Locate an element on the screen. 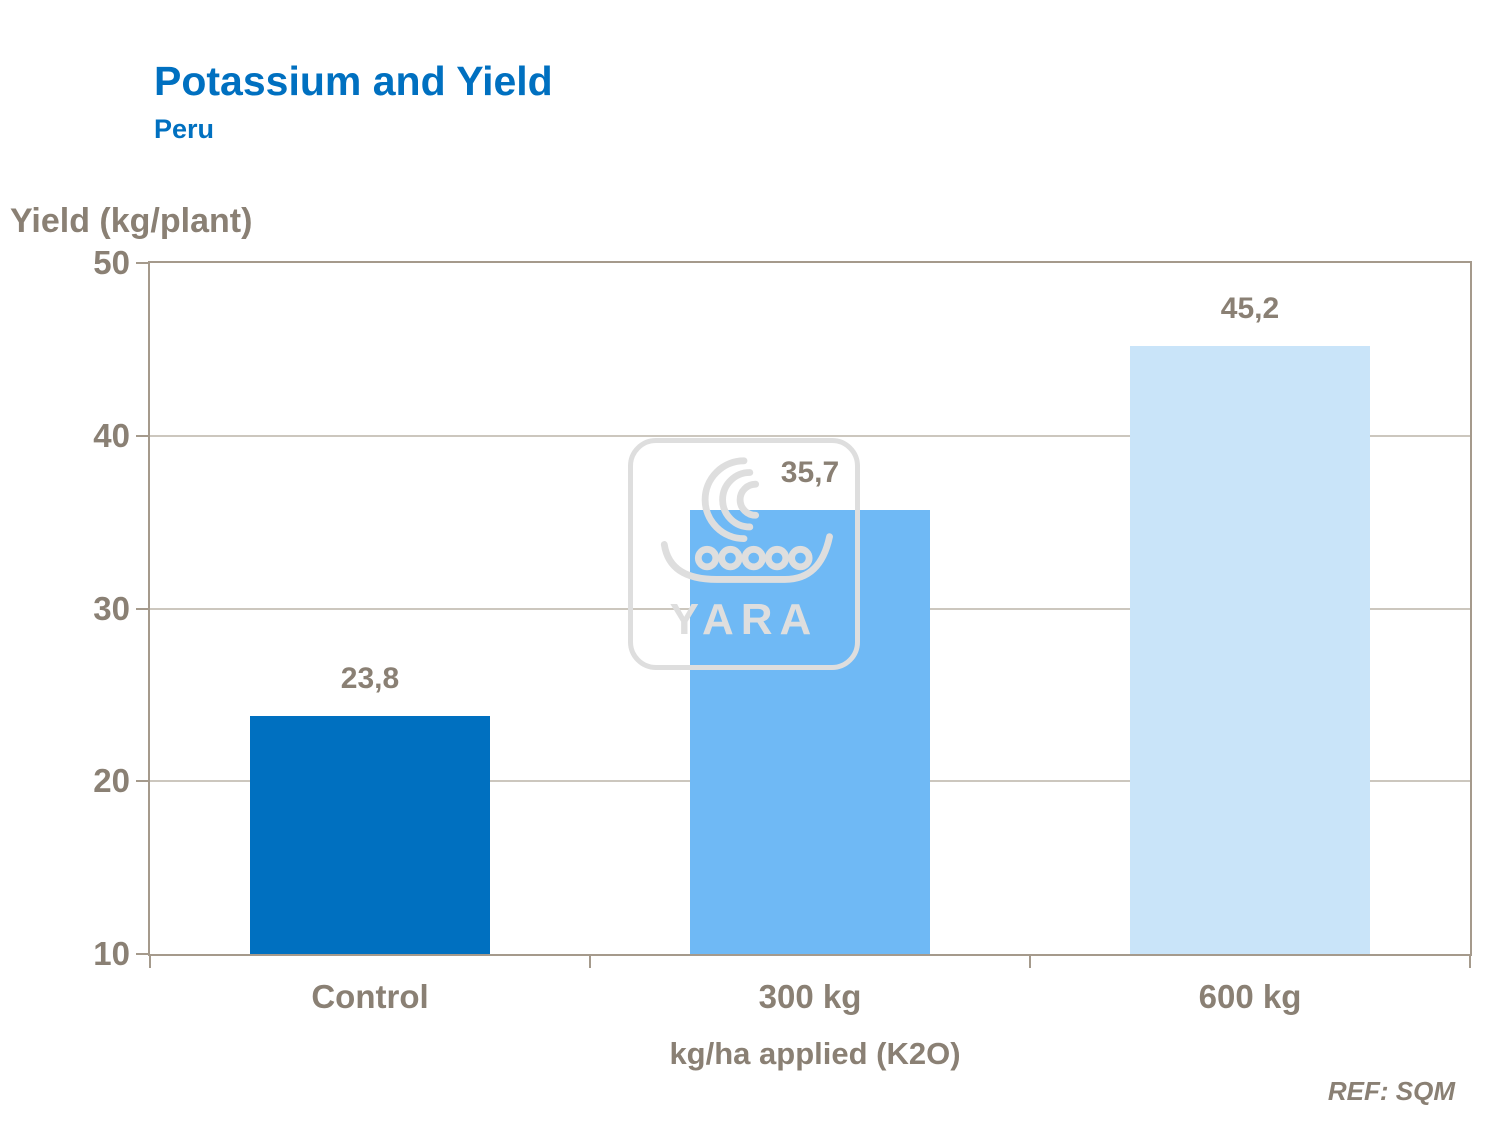 The image size is (1497, 1125). bar-600-kg is located at coordinates (1250, 649).